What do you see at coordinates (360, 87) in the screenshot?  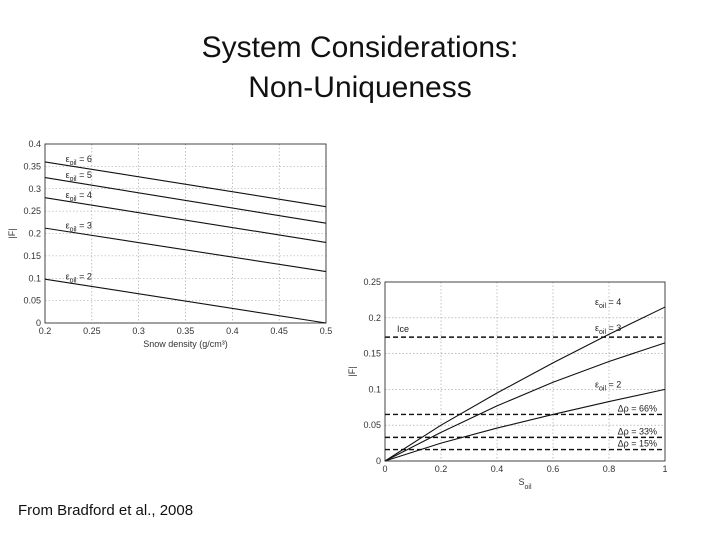 I see `title-line-2: Non-Uniqueness` at bounding box center [360, 87].